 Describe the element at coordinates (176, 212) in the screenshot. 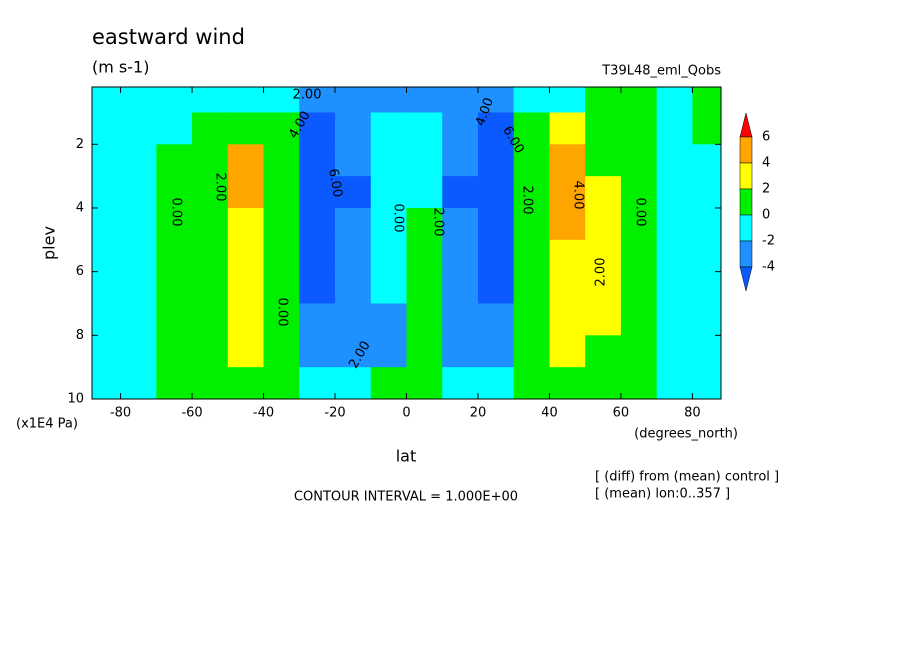

I see `contour-label: 0.00` at that location.